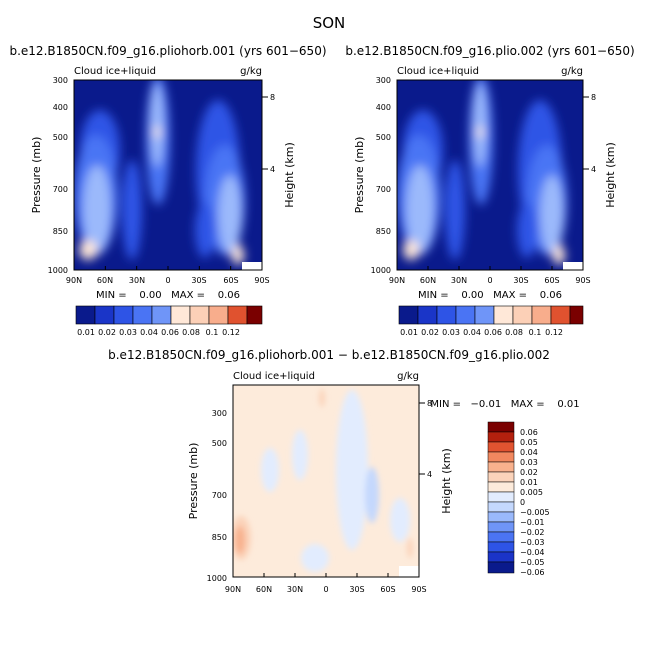 Image resolution: width=659 pixels, height=660 pixels. What do you see at coordinates (529, 442) in the screenshot?
I see `colorbar-label: 0.05` at bounding box center [529, 442].